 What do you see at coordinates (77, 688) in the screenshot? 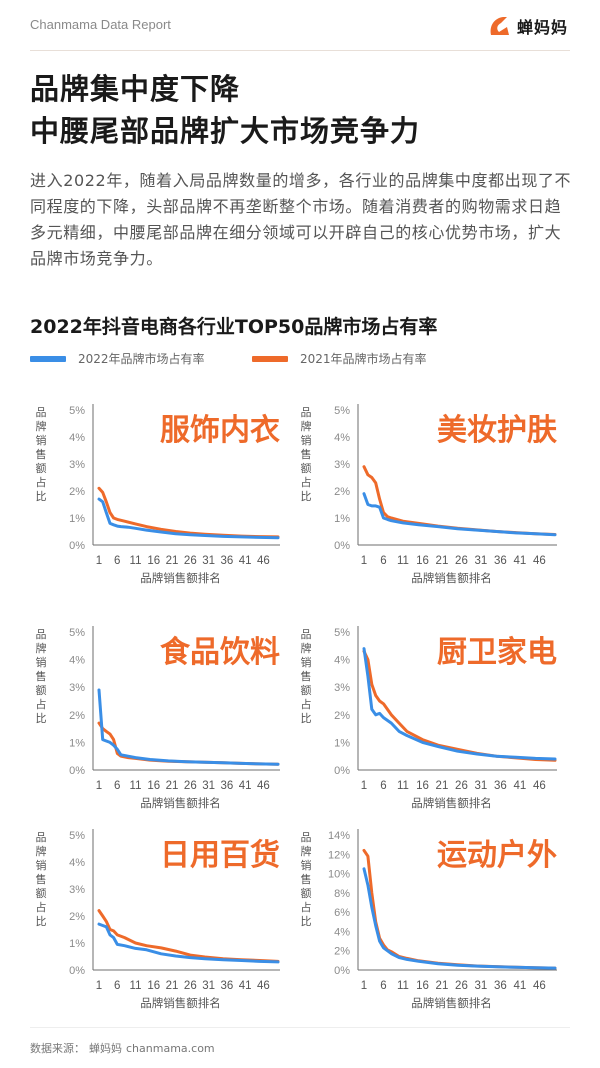
I see `chart-3-ytick-label: 3%` at bounding box center [77, 688].